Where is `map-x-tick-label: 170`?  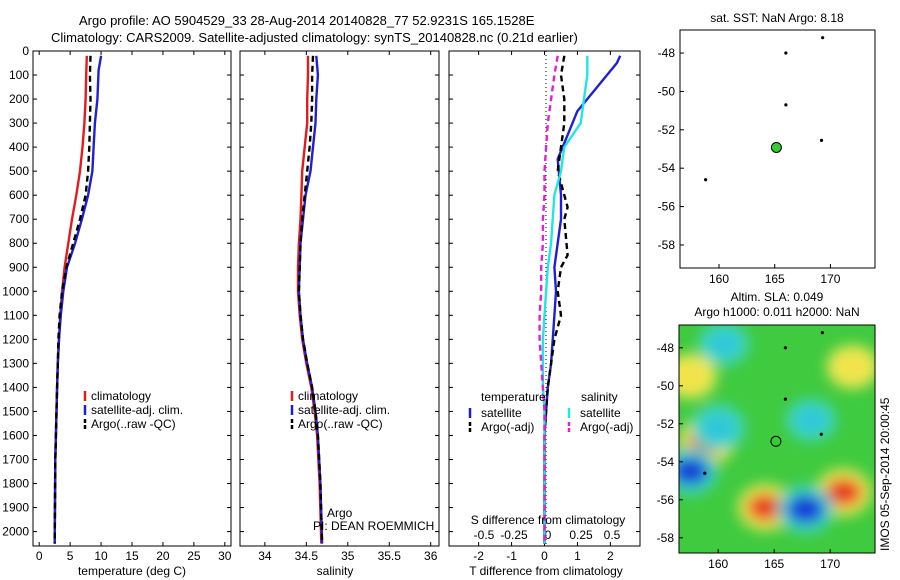 map-x-tick-label: 170 is located at coordinates (830, 564).